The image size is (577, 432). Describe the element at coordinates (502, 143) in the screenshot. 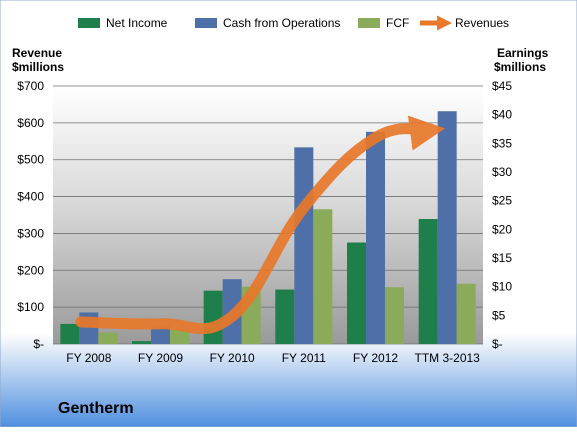

I see `right-axis-tick-label: $35` at that location.